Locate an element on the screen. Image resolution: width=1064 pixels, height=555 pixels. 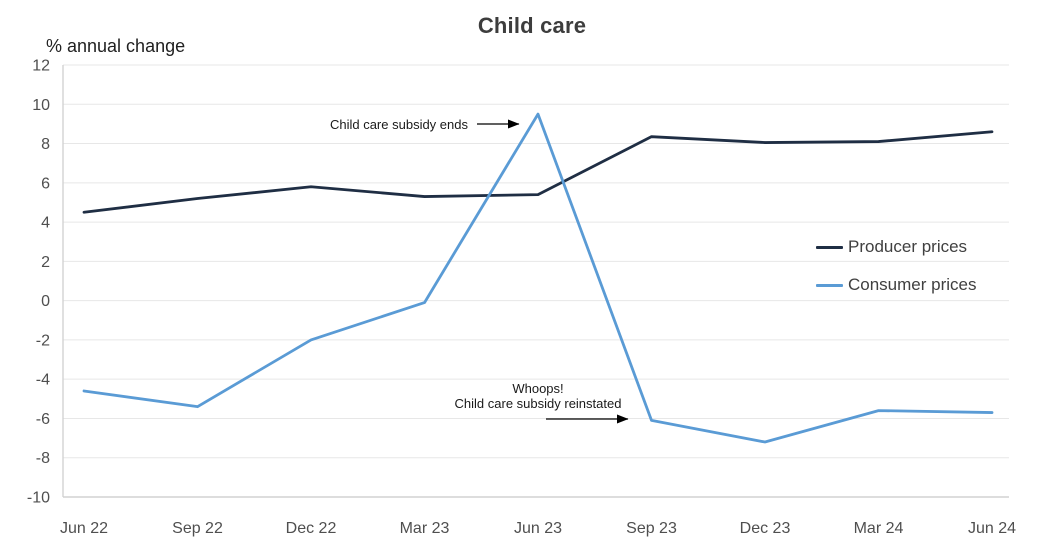
annotation-subsidy-reinstated: Whoops! Child care subsidy reinstated is located at coordinates (538, 396).